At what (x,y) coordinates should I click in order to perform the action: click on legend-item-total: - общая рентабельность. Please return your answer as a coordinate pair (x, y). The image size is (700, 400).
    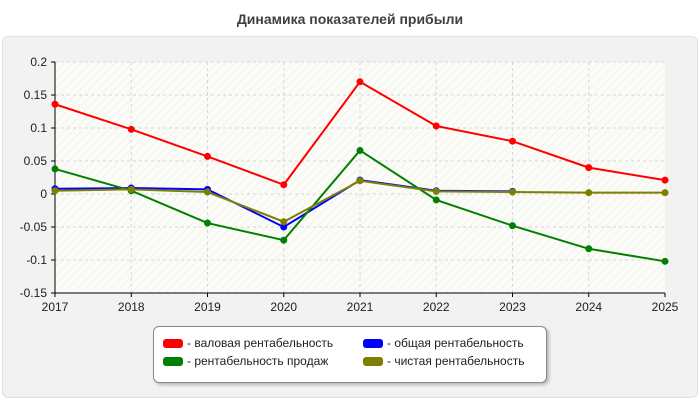
    Looking at the image, I should click on (443, 343).